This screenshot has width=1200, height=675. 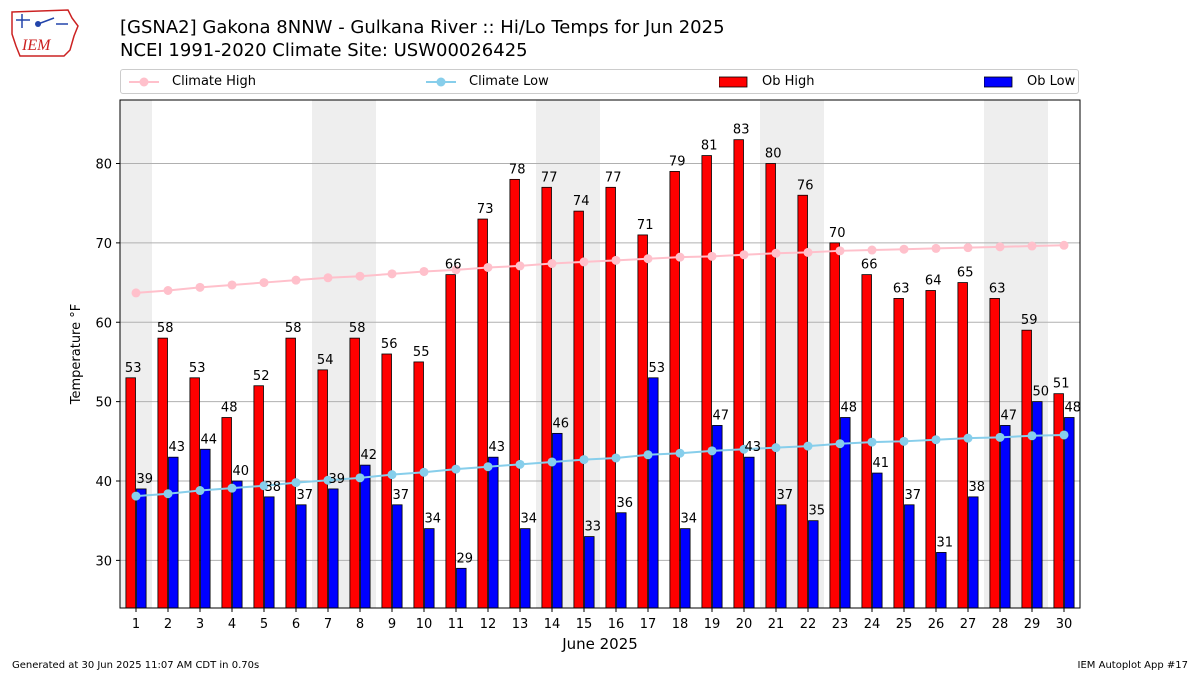 I want to click on data-label-ob-low: 39, so click(x=145, y=479).